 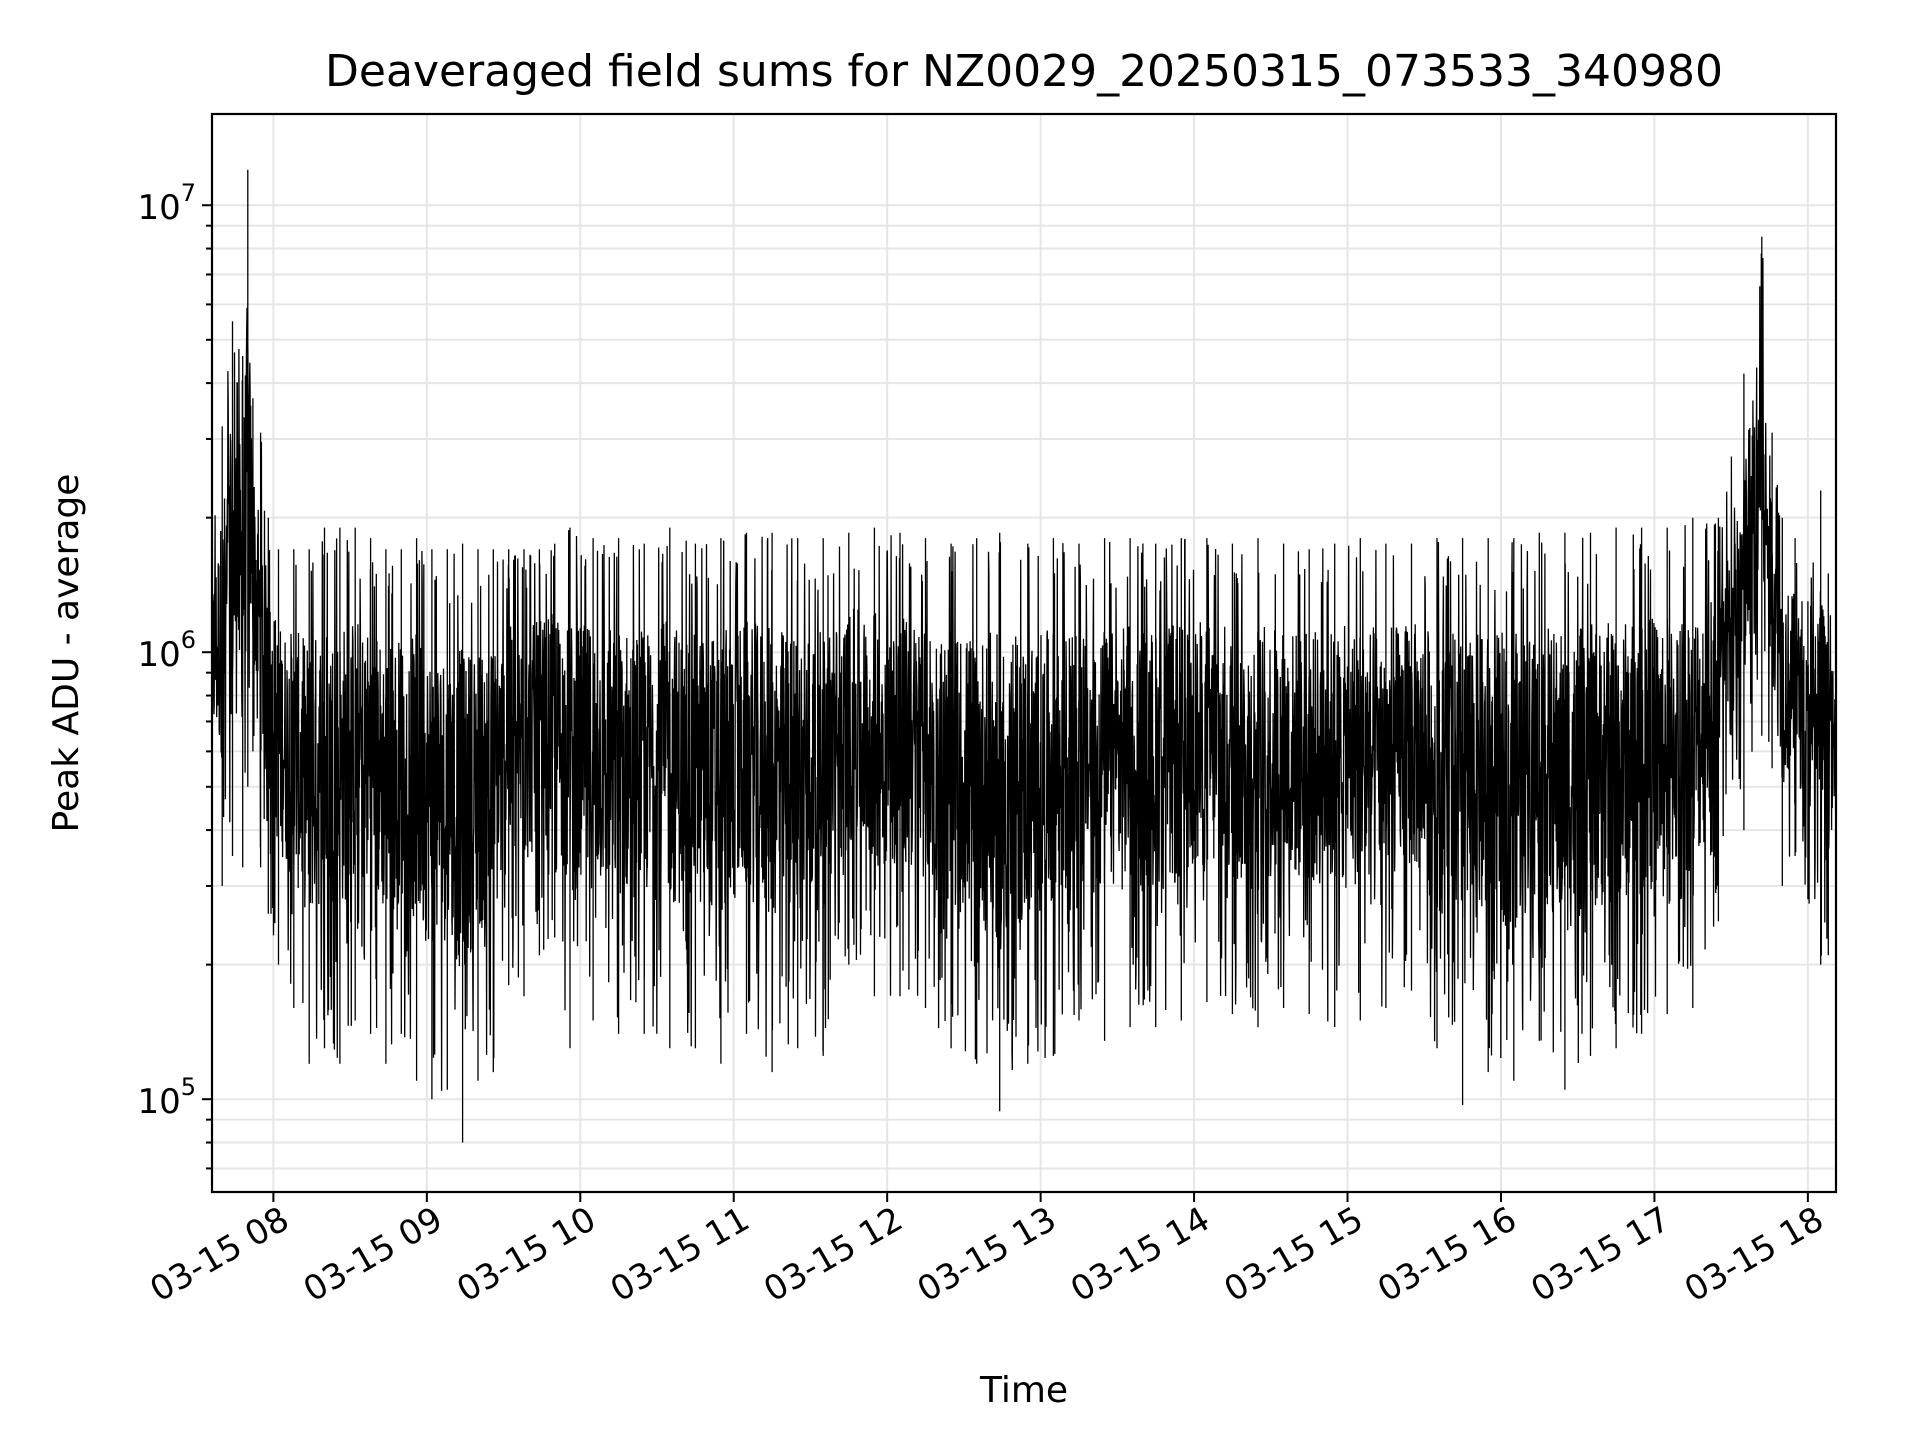 What do you see at coordinates (833, 1254) in the screenshot?
I see `x-tick-label: 03-15 12` at bounding box center [833, 1254].